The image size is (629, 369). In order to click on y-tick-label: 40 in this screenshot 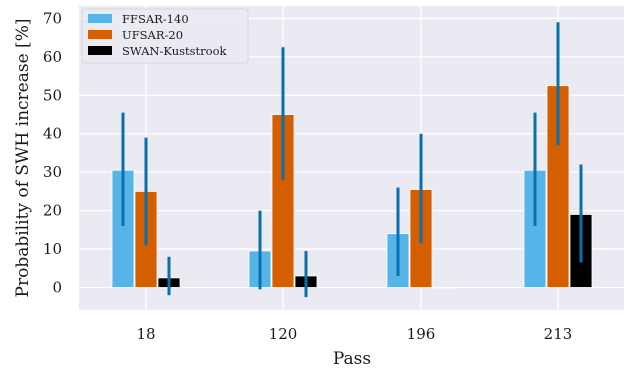, I will do `click(52, 134)`.